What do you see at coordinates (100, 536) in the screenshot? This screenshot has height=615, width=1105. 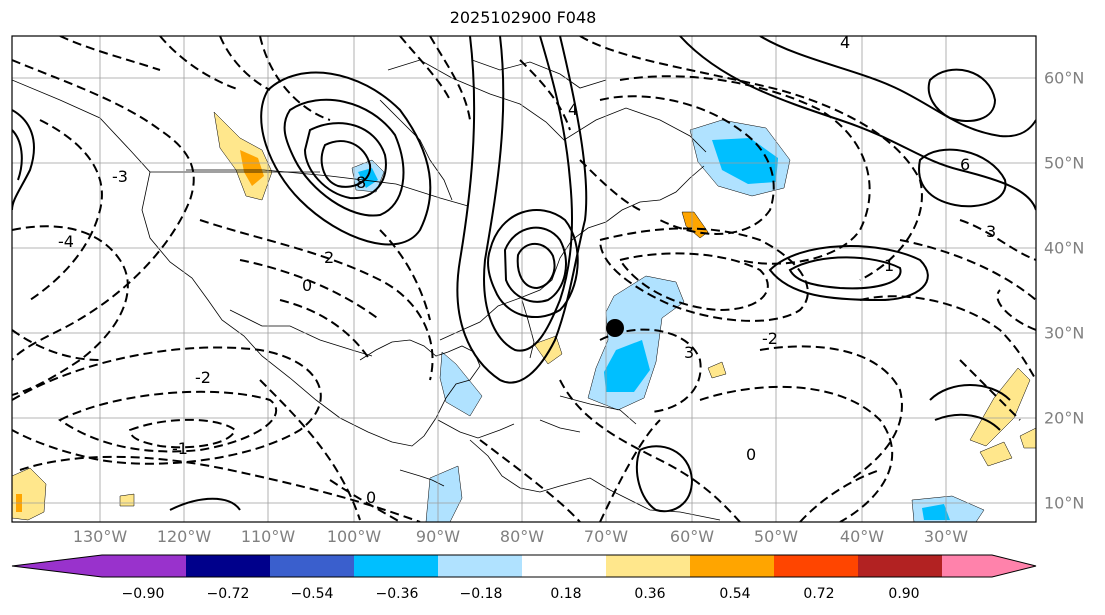 I see `longitude-label: 130°W` at bounding box center [100, 536].